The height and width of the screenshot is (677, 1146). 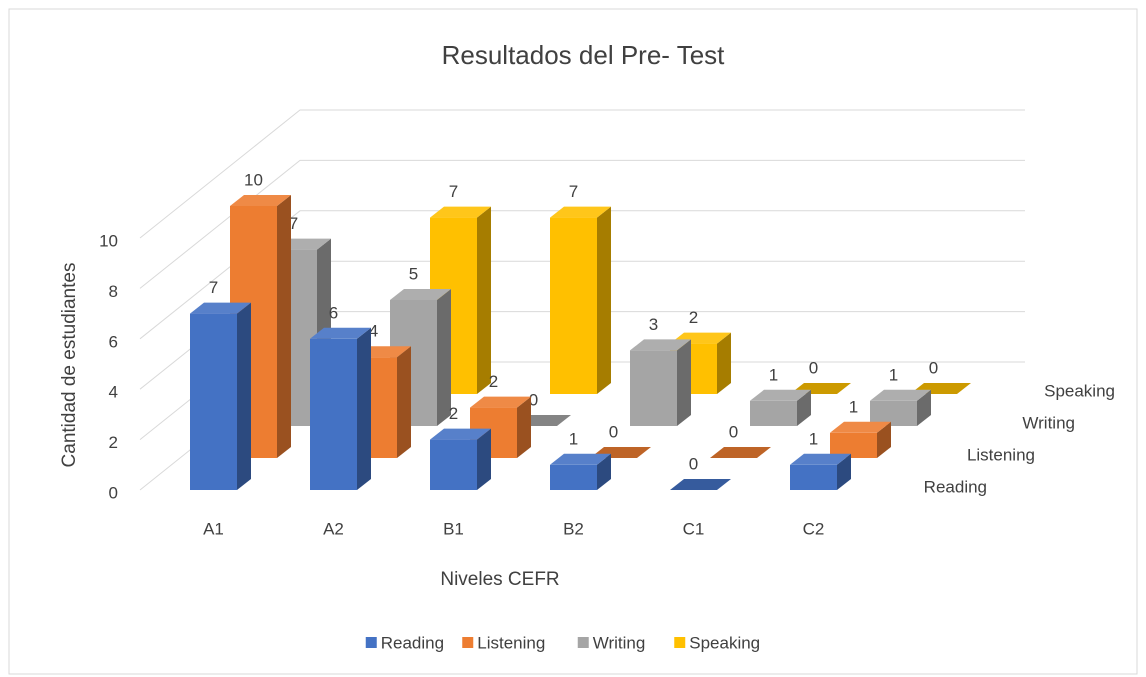 What do you see at coordinates (814, 528) in the screenshot?
I see `x-tick-label: C2` at bounding box center [814, 528].